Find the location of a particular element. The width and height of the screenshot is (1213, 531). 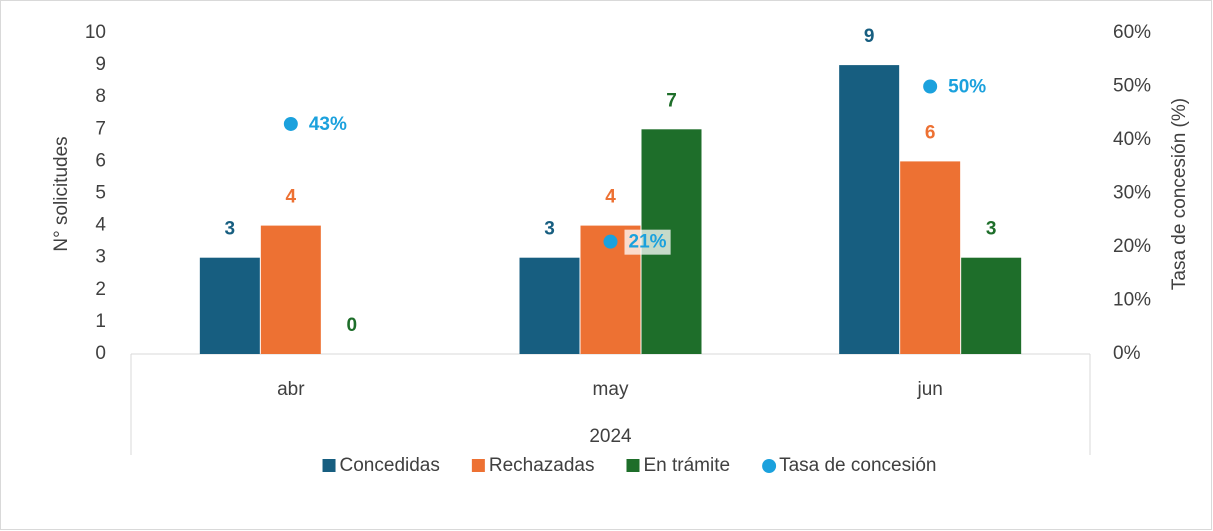

y2-tick-label: 50% is located at coordinates (1132, 86).